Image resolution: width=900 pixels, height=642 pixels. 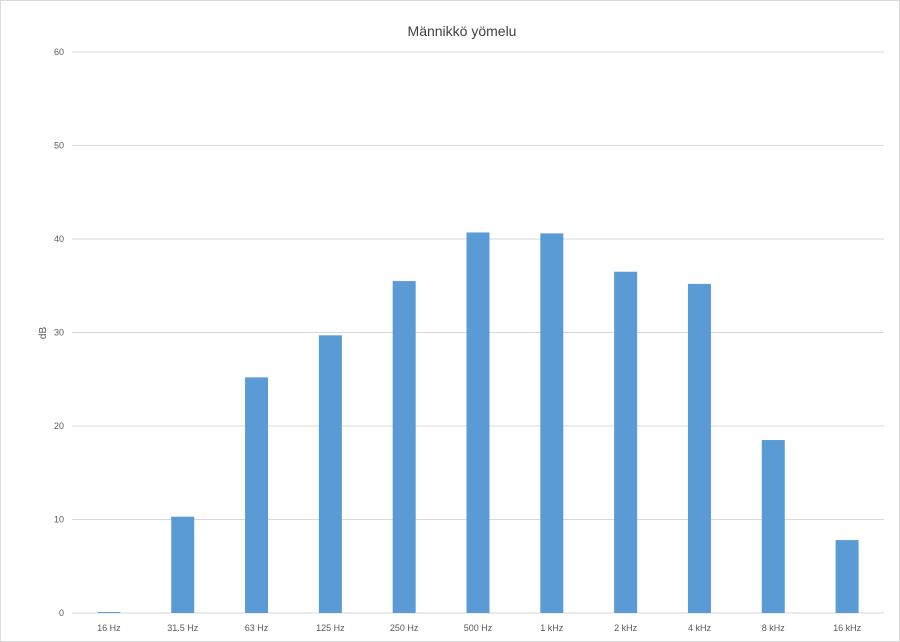 What do you see at coordinates (59, 146) in the screenshot?
I see `y-tick-label: 50` at bounding box center [59, 146].